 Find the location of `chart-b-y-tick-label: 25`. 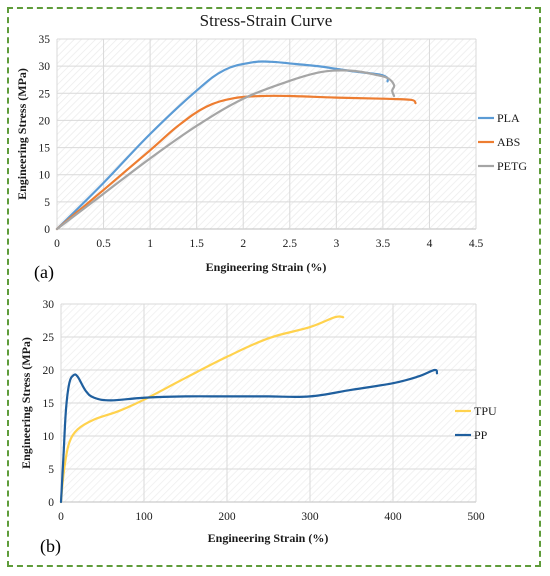

chart-b-y-tick-label: 25 is located at coordinates (49, 338).